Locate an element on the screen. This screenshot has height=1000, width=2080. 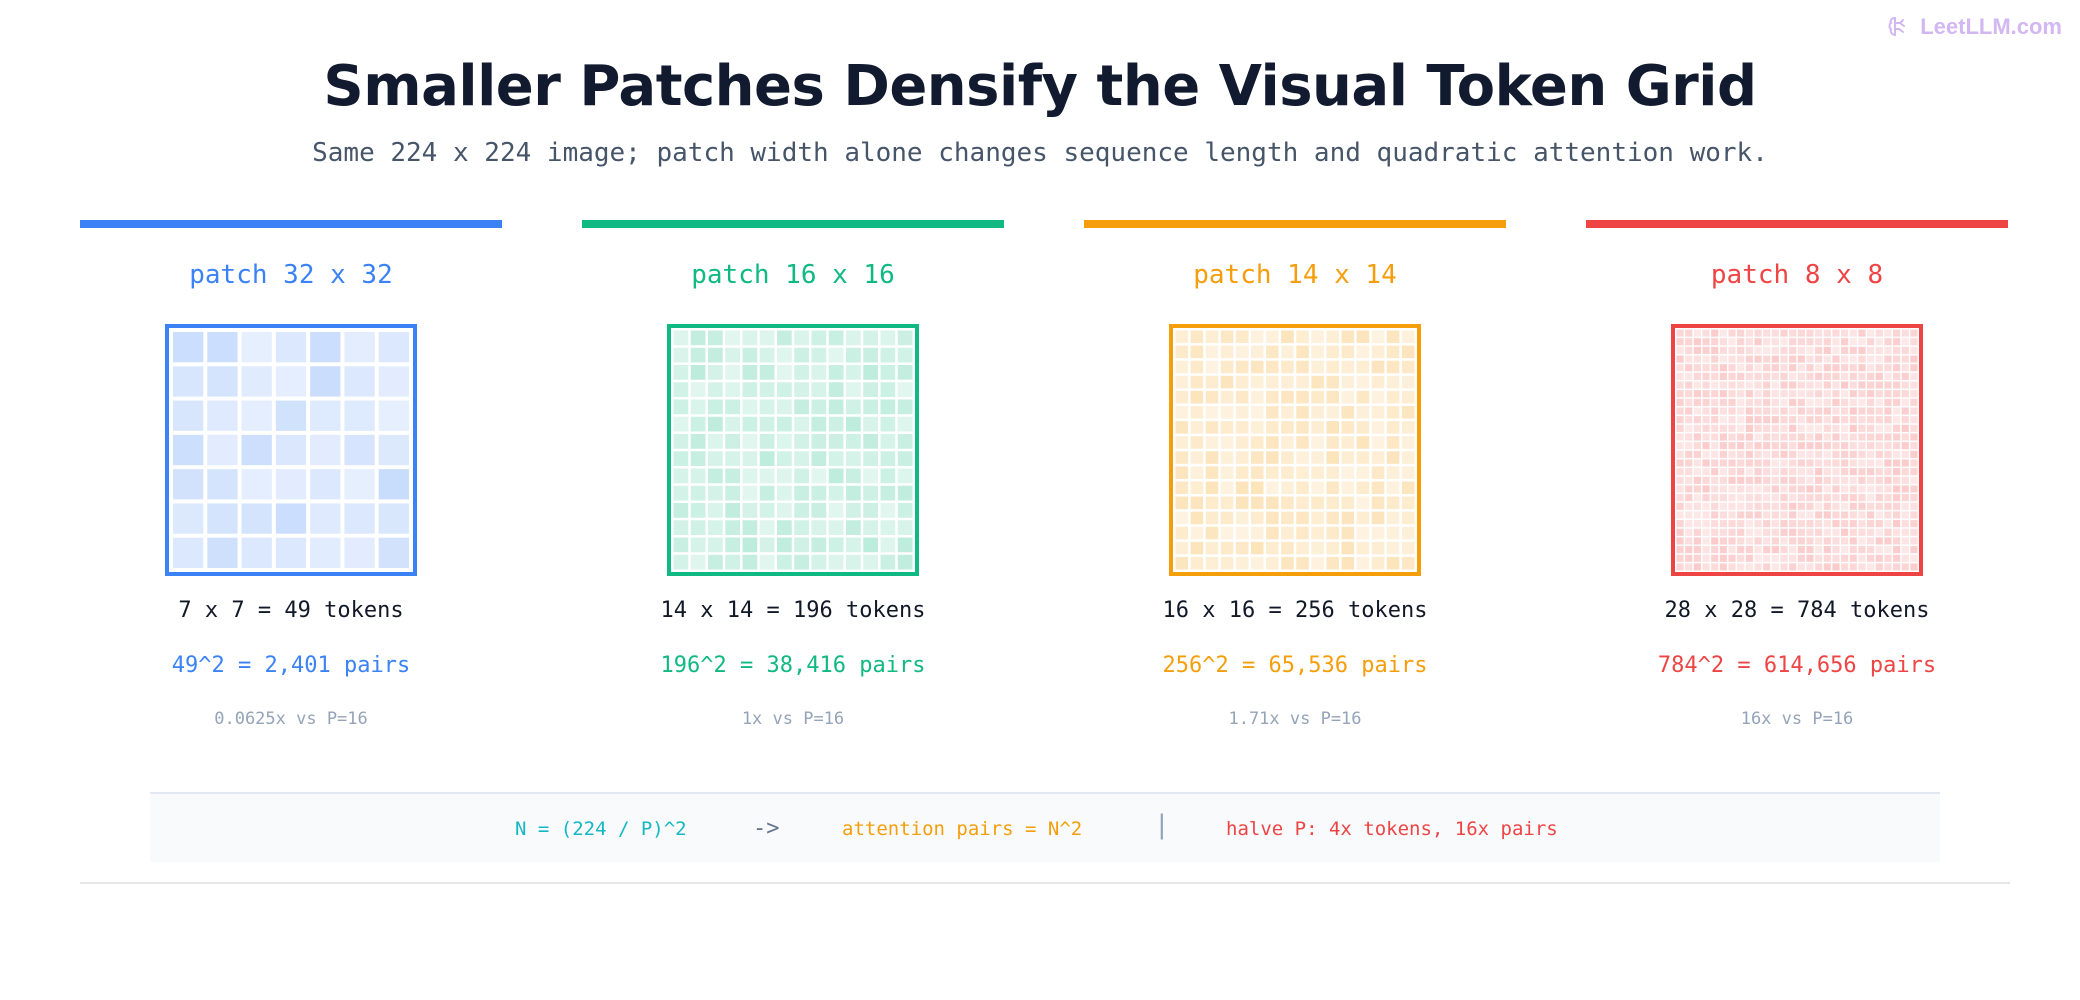
relative-ratio: 0.0625x vs P=16 is located at coordinates (291, 719).